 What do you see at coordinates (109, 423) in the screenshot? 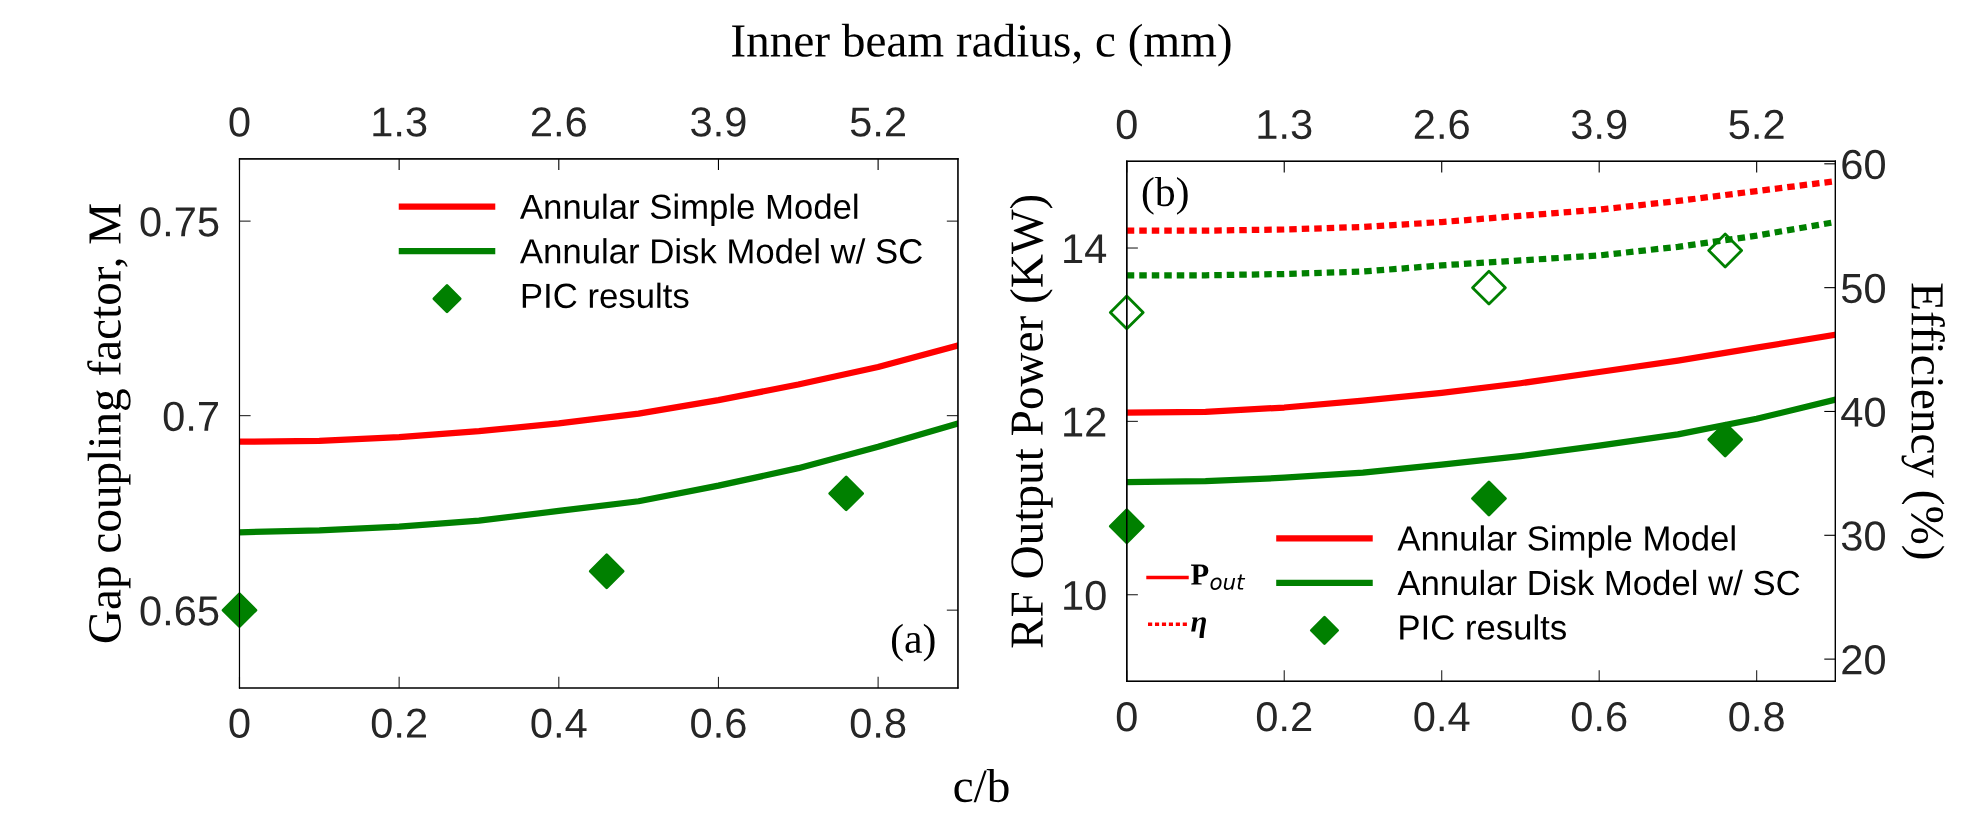
I see `y-axis-title: Gap coupling factor, M` at bounding box center [109, 423].